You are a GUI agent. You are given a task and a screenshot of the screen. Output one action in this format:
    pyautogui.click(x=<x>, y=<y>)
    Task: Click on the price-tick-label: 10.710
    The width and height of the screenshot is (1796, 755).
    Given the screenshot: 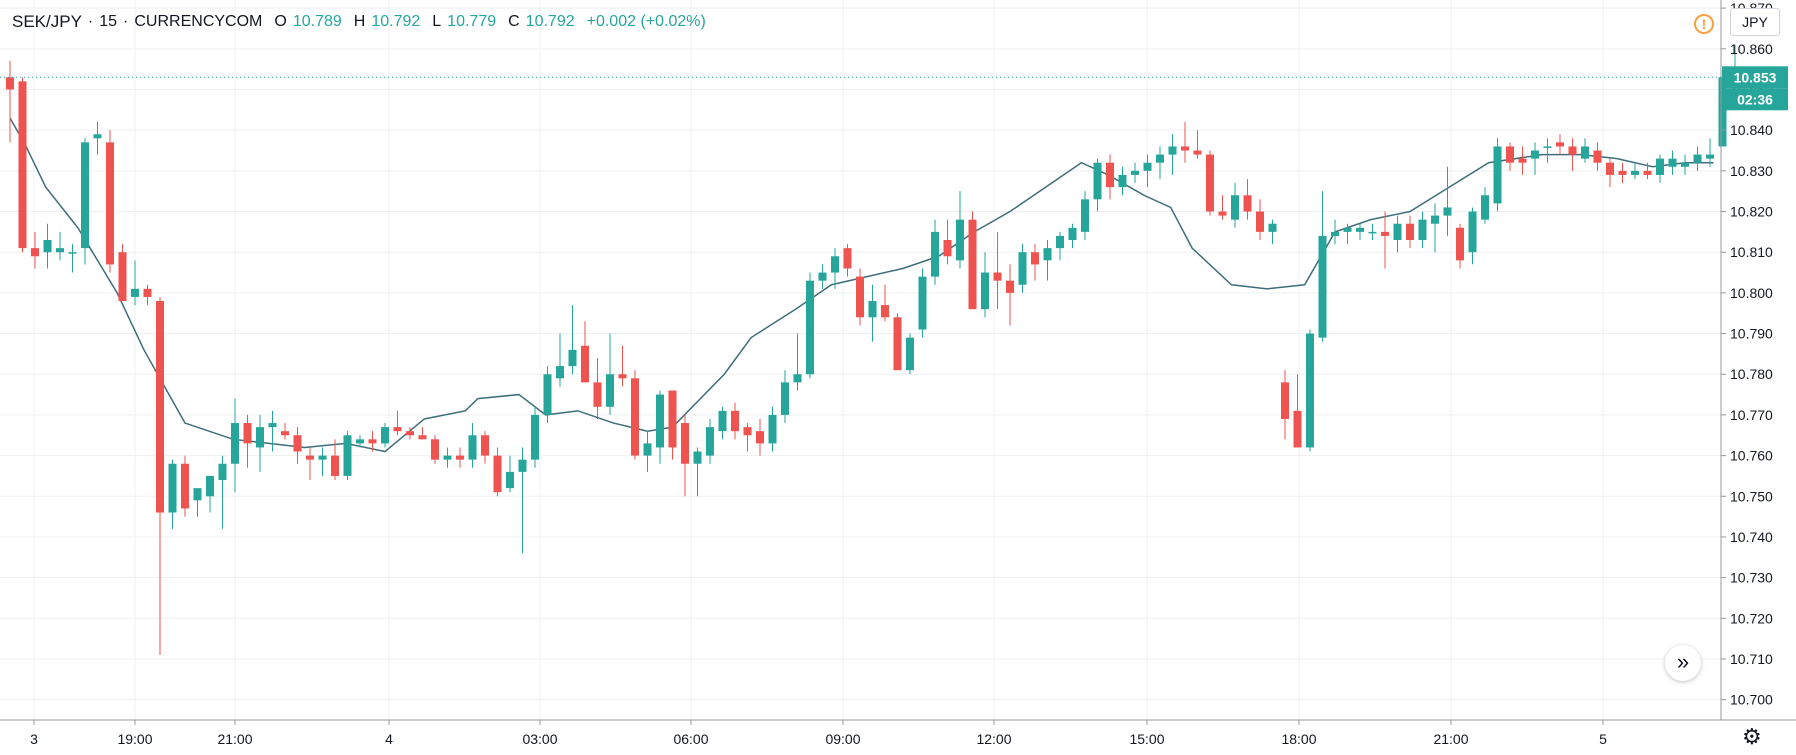 What is the action you would take?
    pyautogui.click(x=1751, y=659)
    